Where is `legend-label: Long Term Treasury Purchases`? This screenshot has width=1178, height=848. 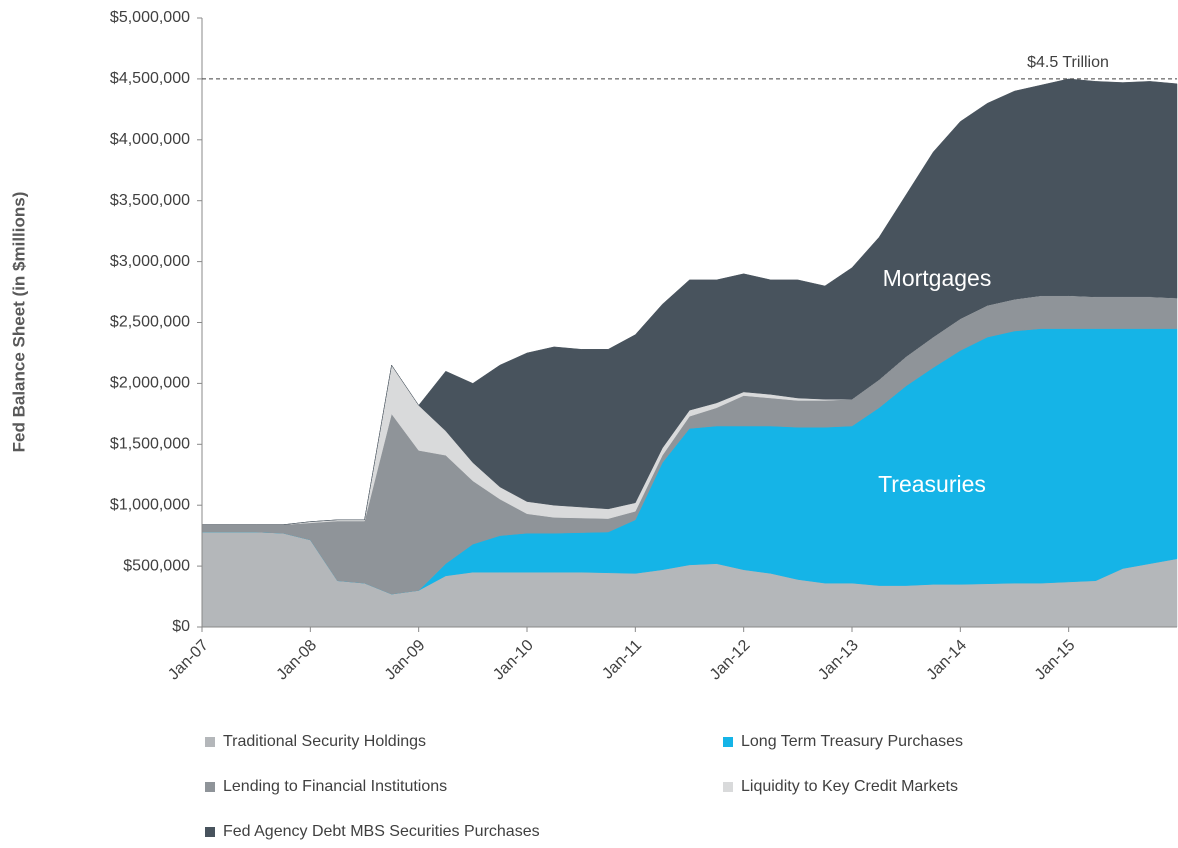
legend-label: Long Term Treasury Purchases is located at coordinates (852, 741).